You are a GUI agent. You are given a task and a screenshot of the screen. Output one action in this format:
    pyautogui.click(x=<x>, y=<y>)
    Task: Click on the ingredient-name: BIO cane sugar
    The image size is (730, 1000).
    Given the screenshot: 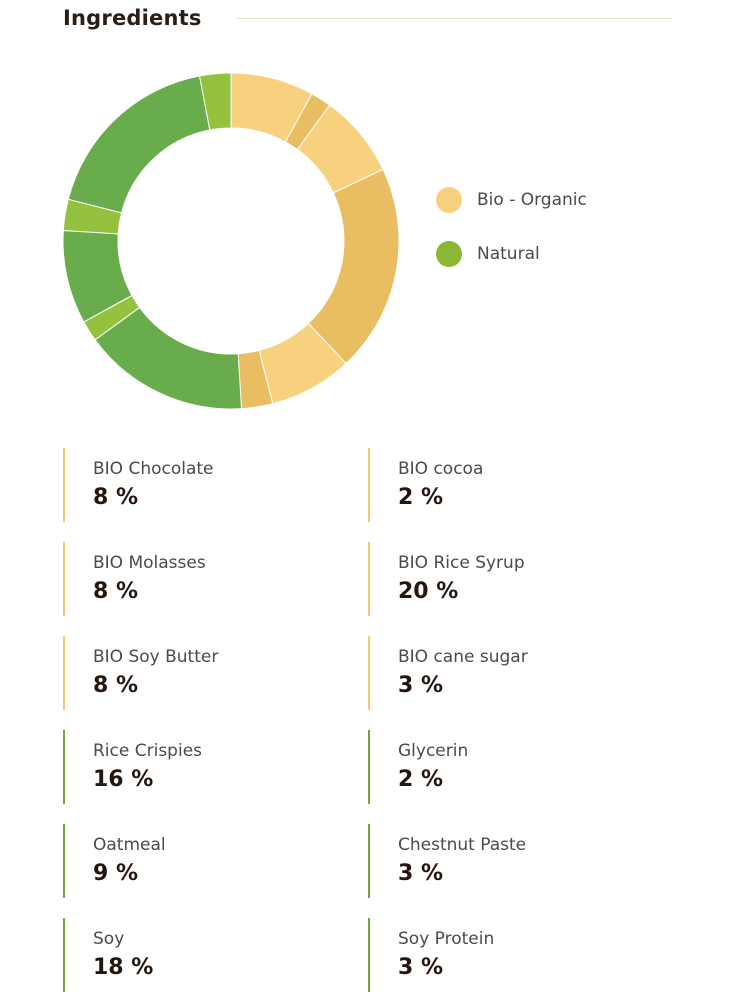 What is the action you would take?
    pyautogui.click(x=463, y=657)
    